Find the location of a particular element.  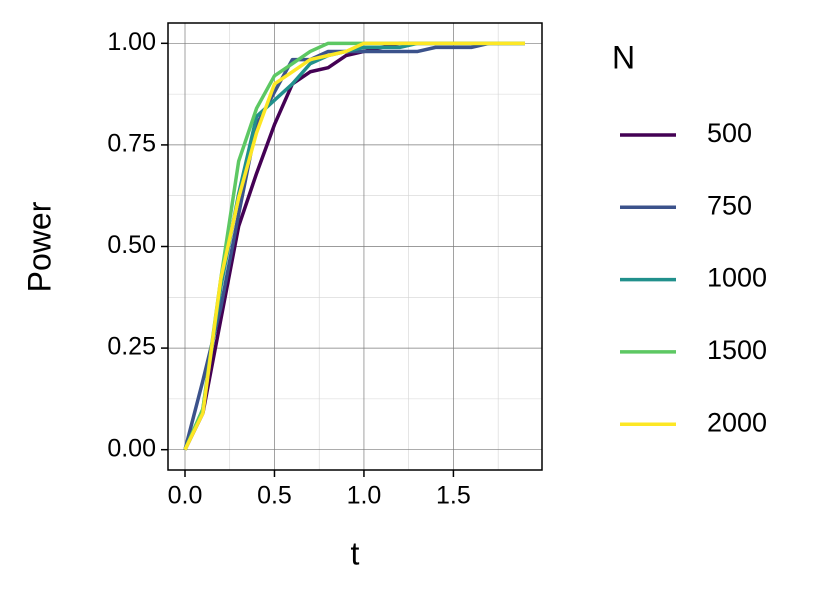

legend-label: 1500 is located at coordinates (737, 350).